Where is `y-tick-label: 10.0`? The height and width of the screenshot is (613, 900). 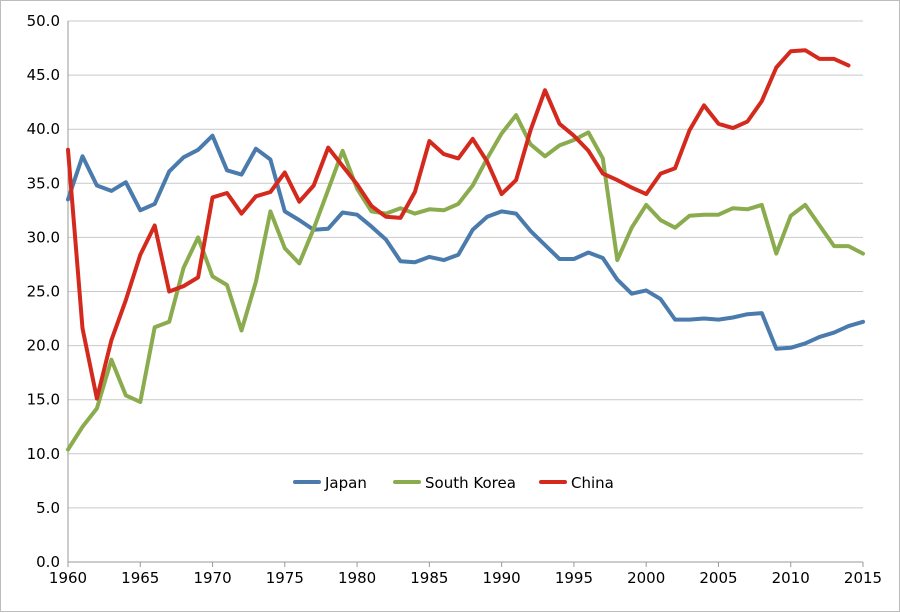 y-tick-label: 10.0 is located at coordinates (43, 454).